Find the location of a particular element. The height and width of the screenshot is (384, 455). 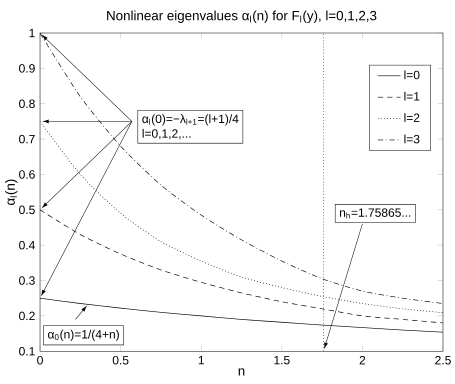

chart-title: Nonlinear eigenvalues α$_{l}$(n) for F$_{l}$(y), l=0,1,2,3 is located at coordinates (241, 16).